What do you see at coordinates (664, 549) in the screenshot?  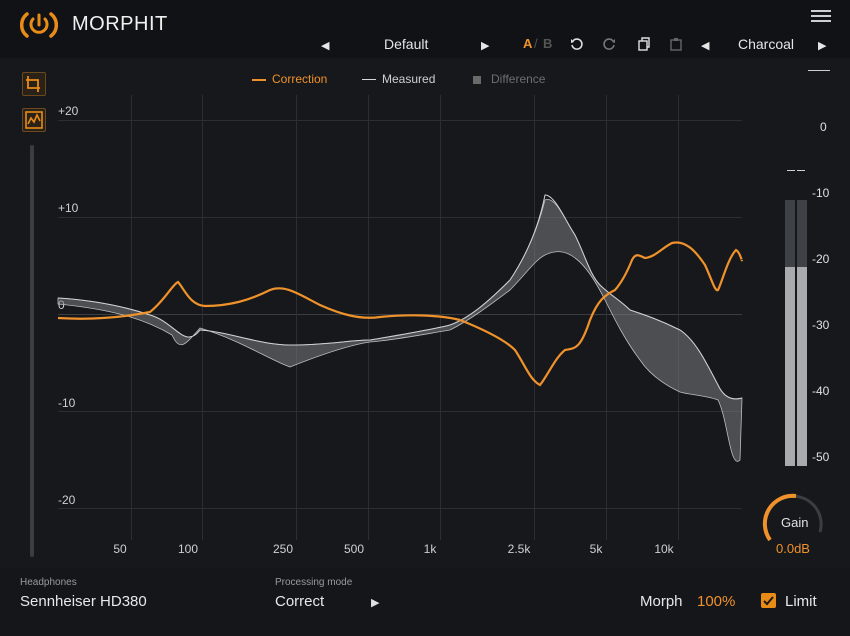 I see `x-axis-label: 10k` at bounding box center [664, 549].